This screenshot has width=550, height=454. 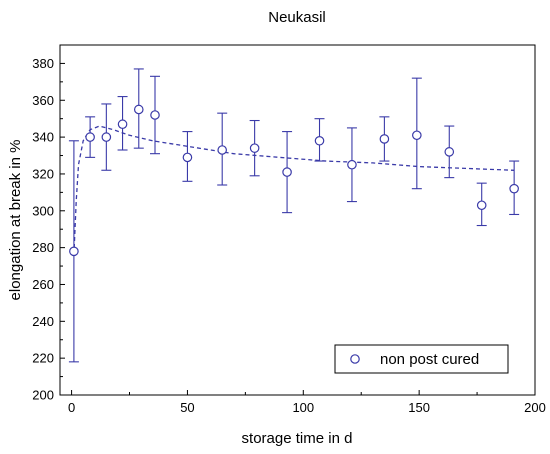 What do you see at coordinates (43, 63) in the screenshot?
I see `y-tick-label: 380` at bounding box center [43, 63].